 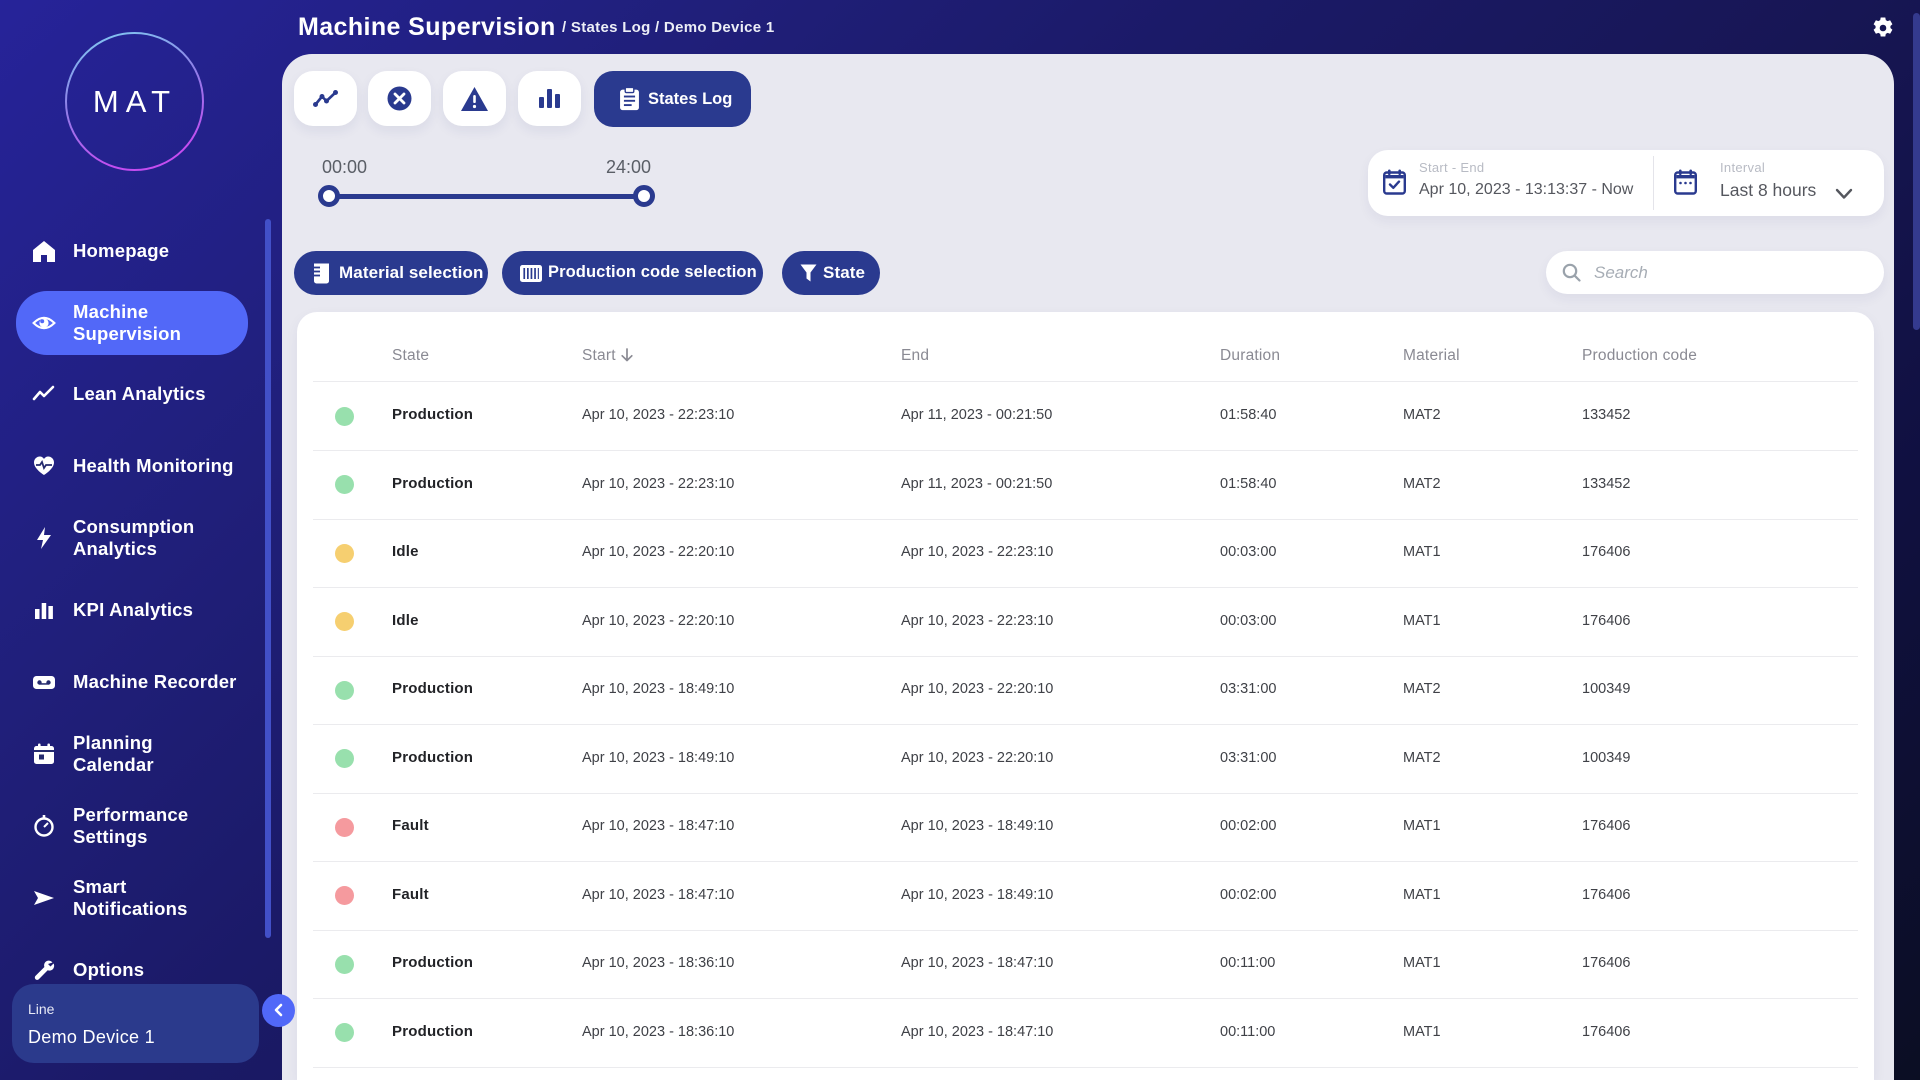 What do you see at coordinates (135, 101) in the screenshot?
I see `svg-text: MAT` at bounding box center [135, 101].